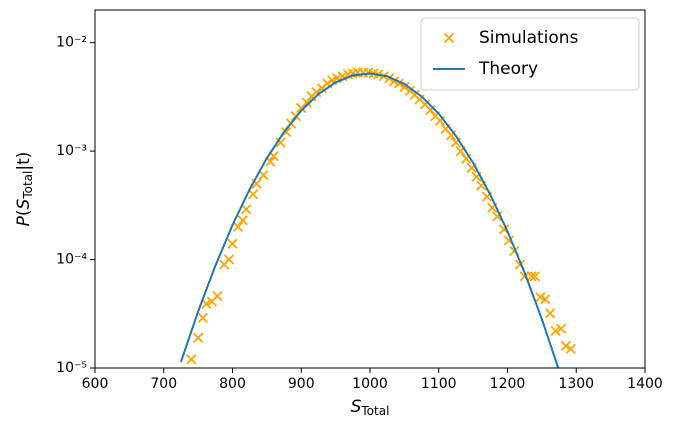  What do you see at coordinates (71, 368) in the screenshot?
I see `y-tick-label: 10⁻⁵` at bounding box center [71, 368].